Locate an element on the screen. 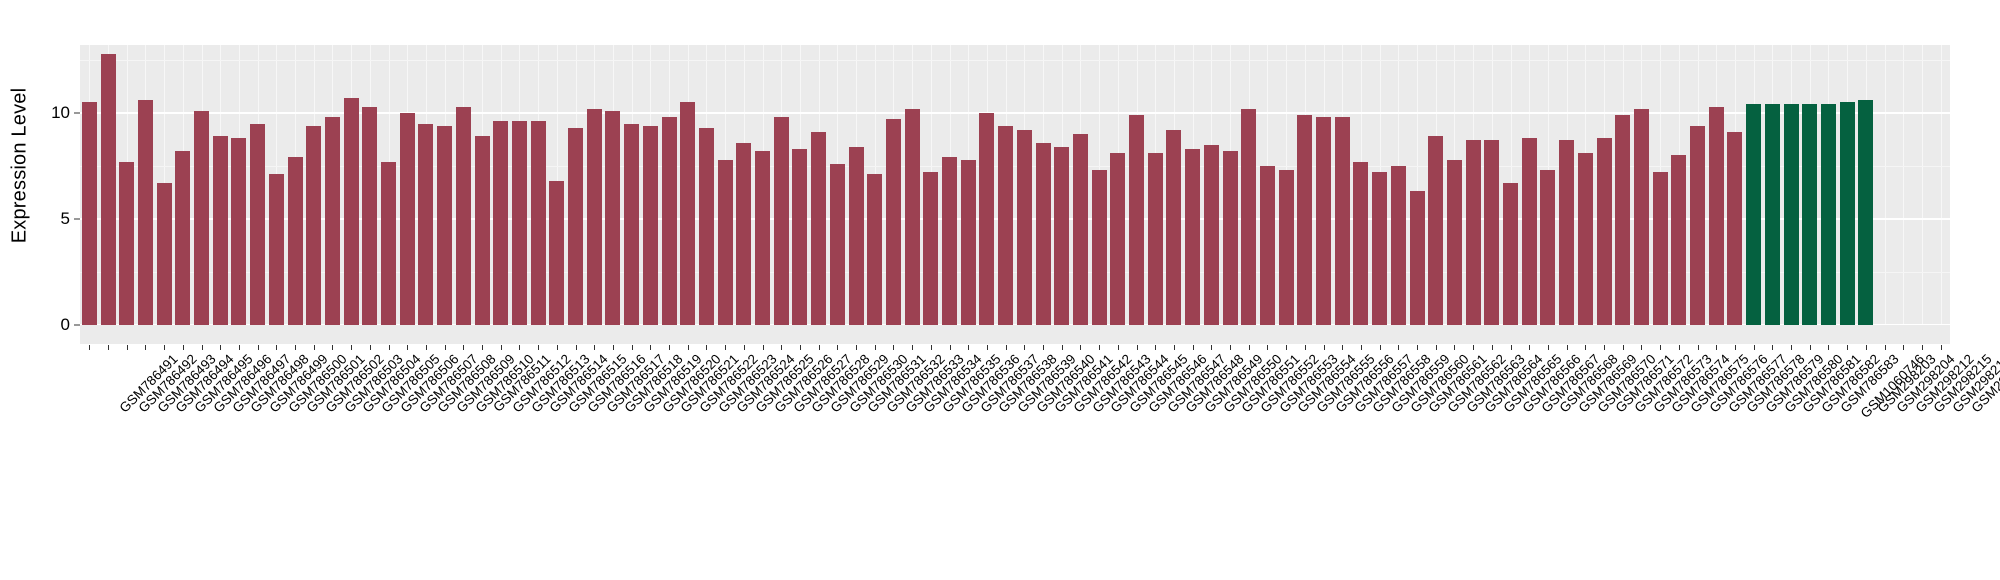 The image size is (2000, 580). gridline-vertical is located at coordinates (1904, 185).